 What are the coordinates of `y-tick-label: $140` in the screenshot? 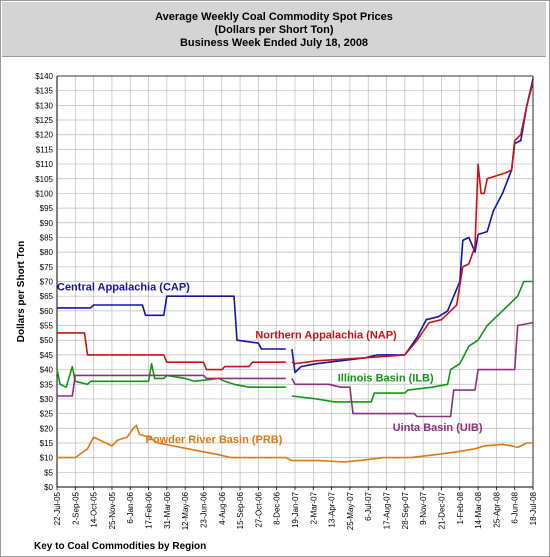 It's located at (44, 76).